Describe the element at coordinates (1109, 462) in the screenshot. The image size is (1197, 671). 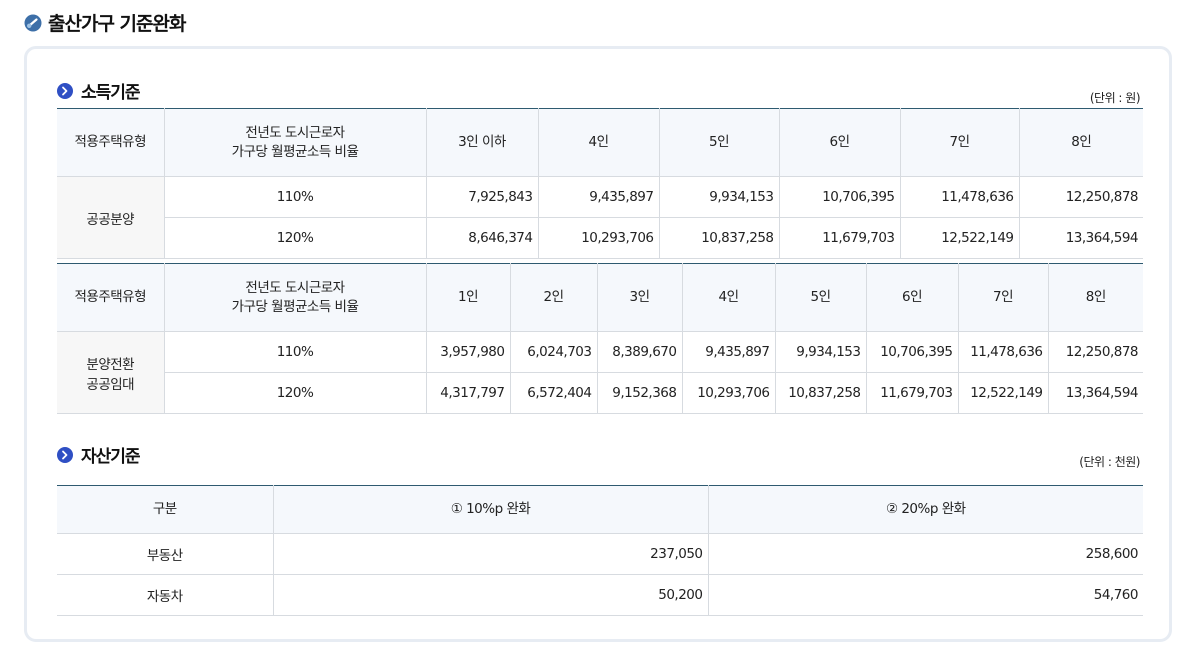
I see `asset-unit: (단위 : 천원)` at that location.